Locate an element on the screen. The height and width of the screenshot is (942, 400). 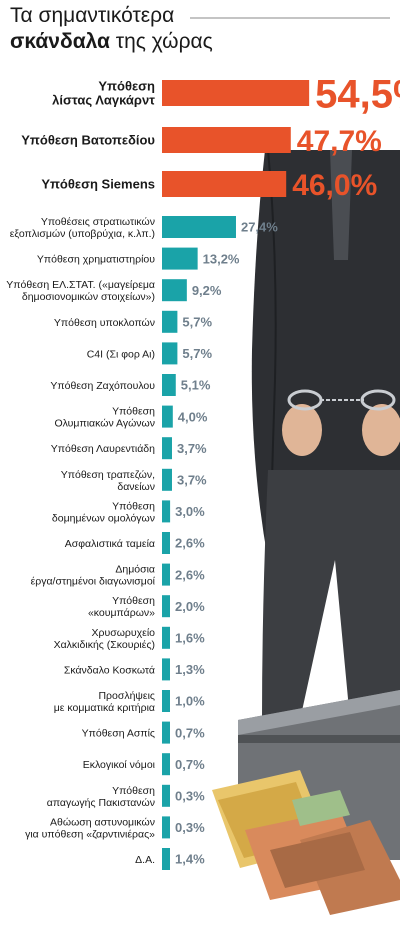
value-label-18: 1,0% is located at coordinates (190, 701).